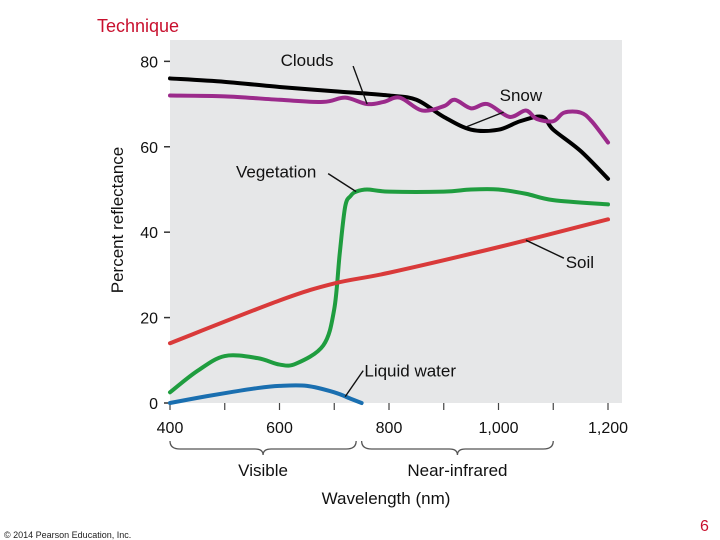 The width and height of the screenshot is (720, 540). I want to click on y-tick-label: 40, so click(149, 233).